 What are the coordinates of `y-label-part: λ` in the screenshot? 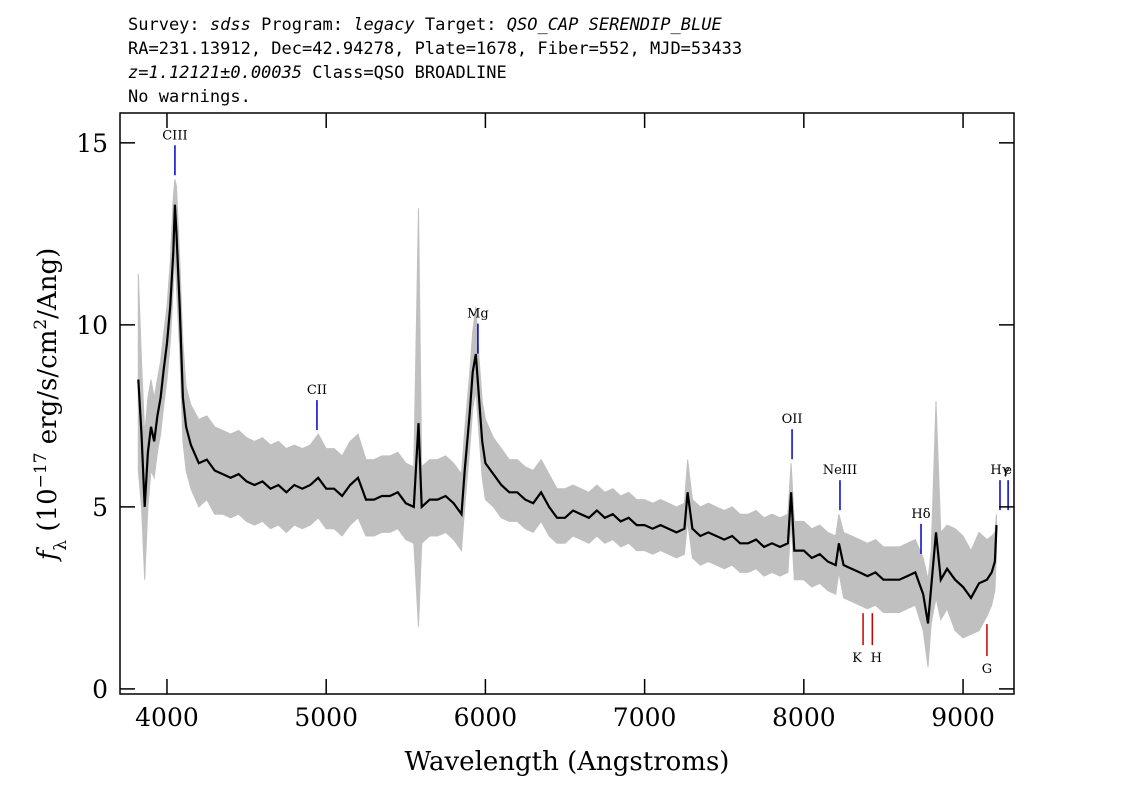 It's located at (61, 545).